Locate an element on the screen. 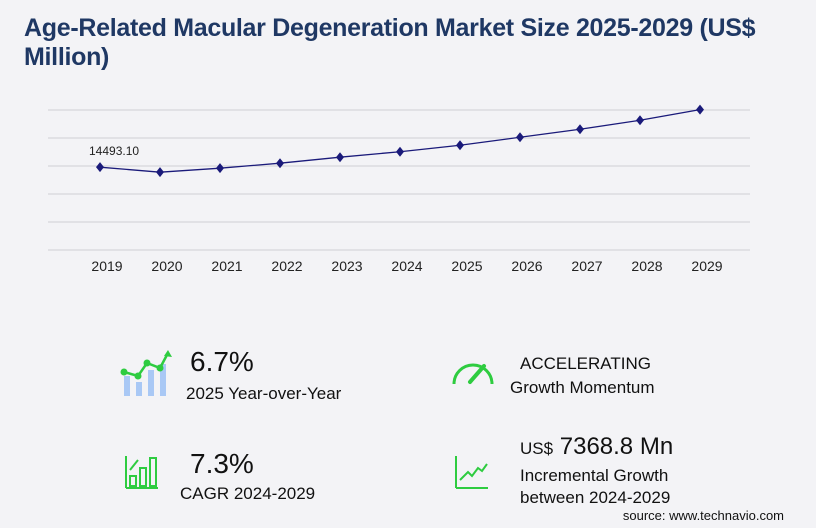 The image size is (816, 528). source-text: source: www.technavio.com is located at coordinates (703, 515).